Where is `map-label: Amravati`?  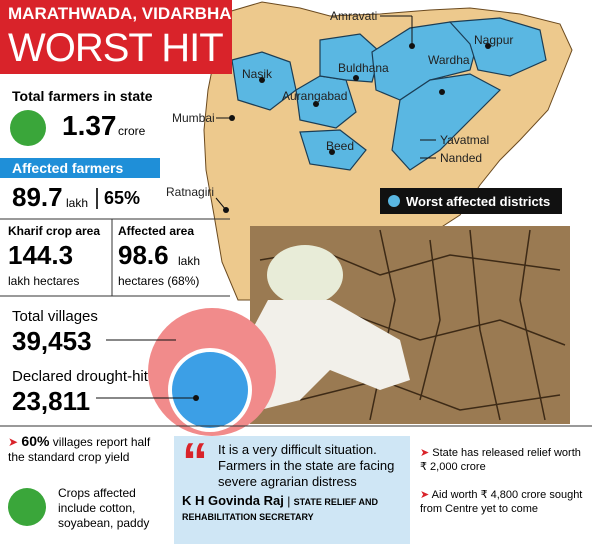
map-label: Amravati is located at coordinates (353, 16).